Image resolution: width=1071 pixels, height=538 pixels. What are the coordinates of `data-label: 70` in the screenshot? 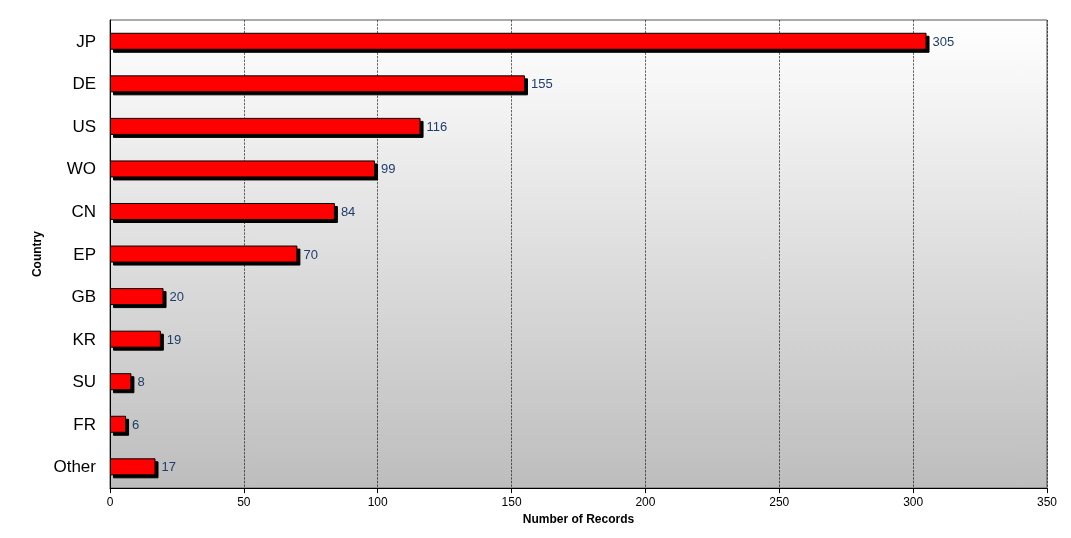 It's located at (310, 254).